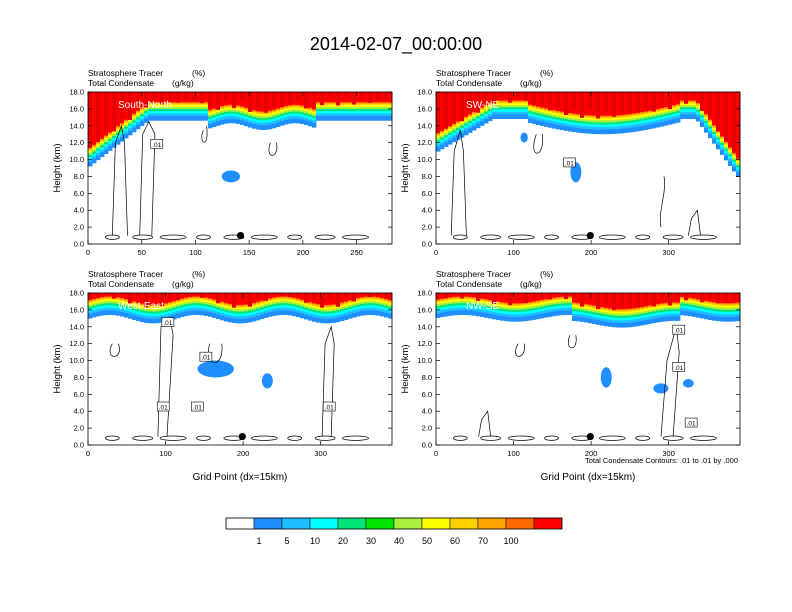  Describe the element at coordinates (88, 453) in the screenshot. I see `x-tick-label: 0` at that location.